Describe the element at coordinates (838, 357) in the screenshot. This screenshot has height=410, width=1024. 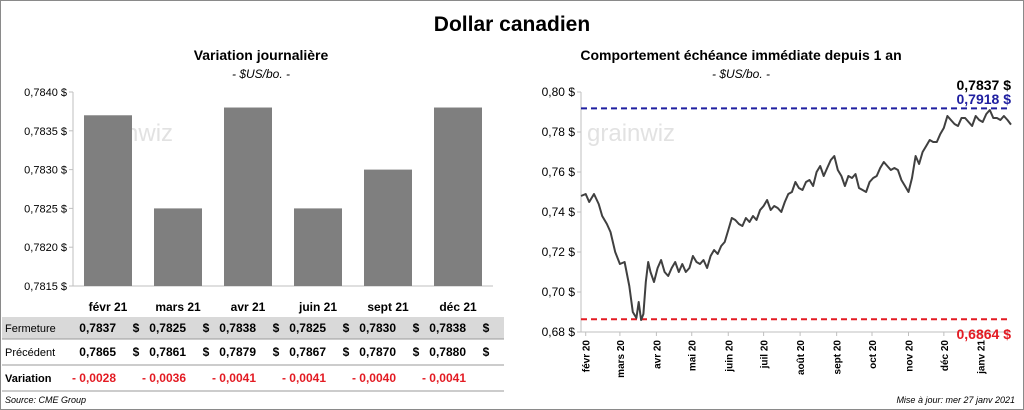
I see `line-x-tick-label: sept 20` at that location.